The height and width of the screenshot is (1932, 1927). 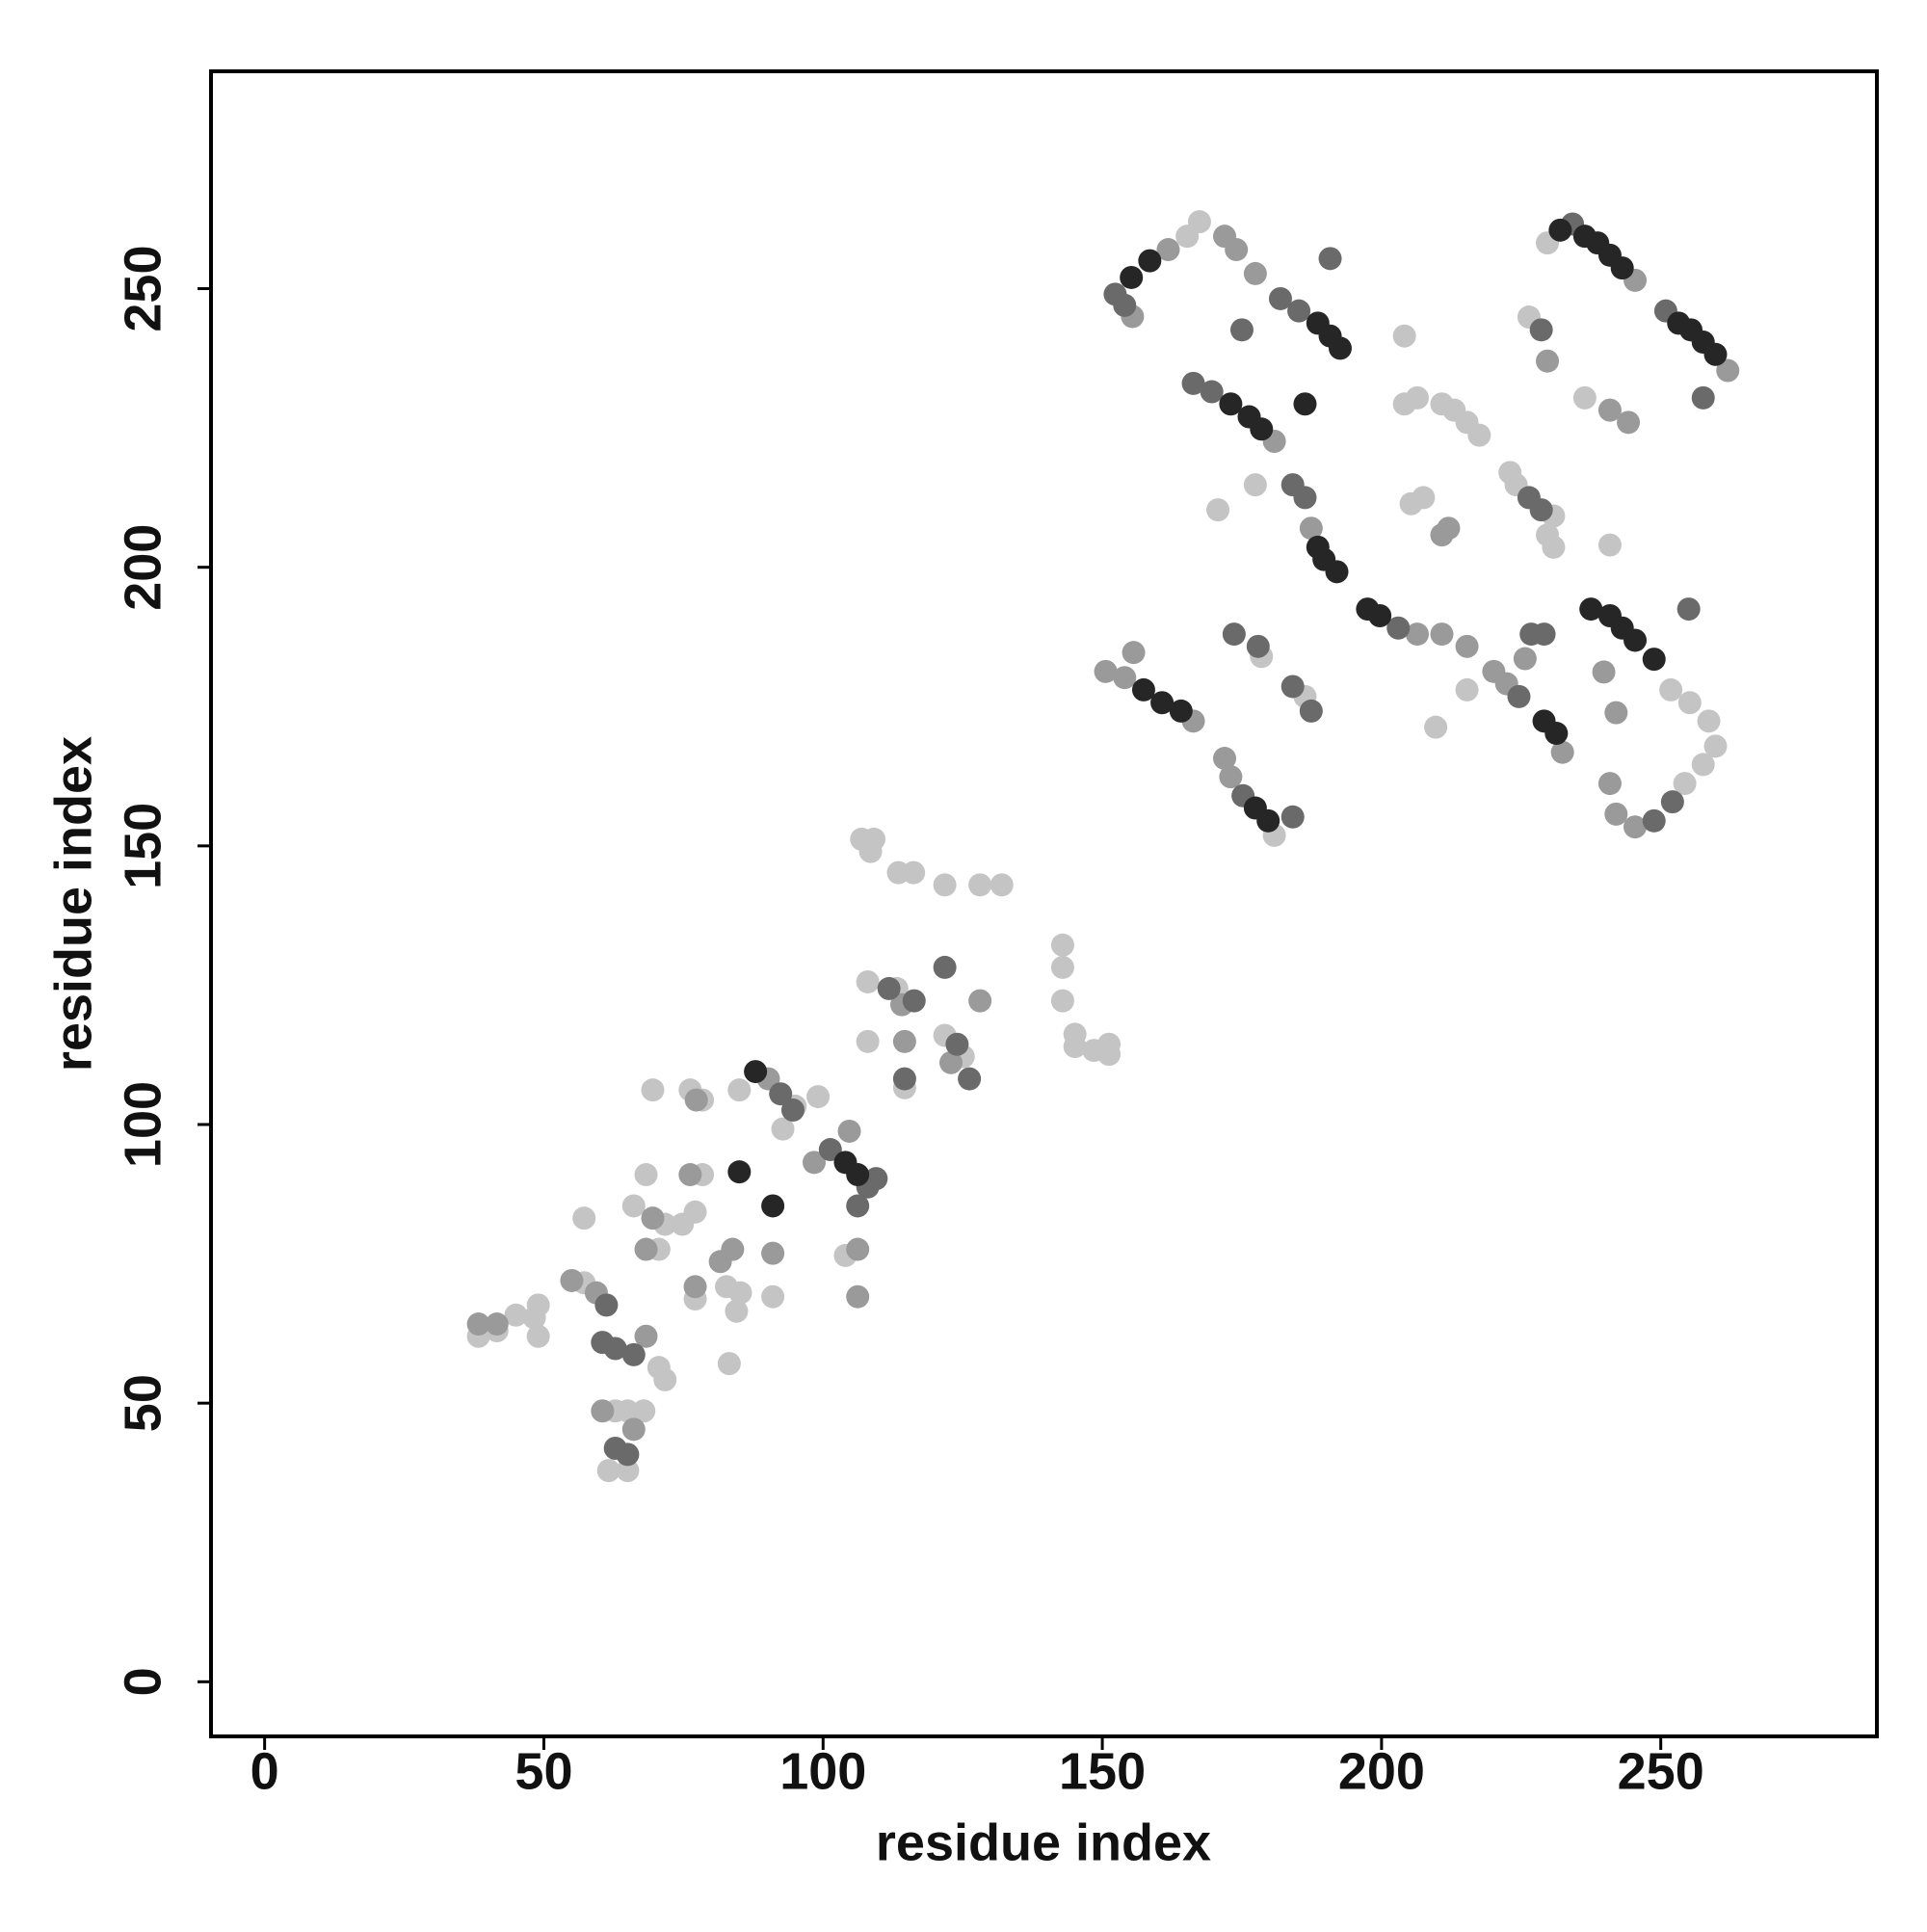 What do you see at coordinates (143, 567) in the screenshot?
I see `y-tick-label: 200` at bounding box center [143, 567].